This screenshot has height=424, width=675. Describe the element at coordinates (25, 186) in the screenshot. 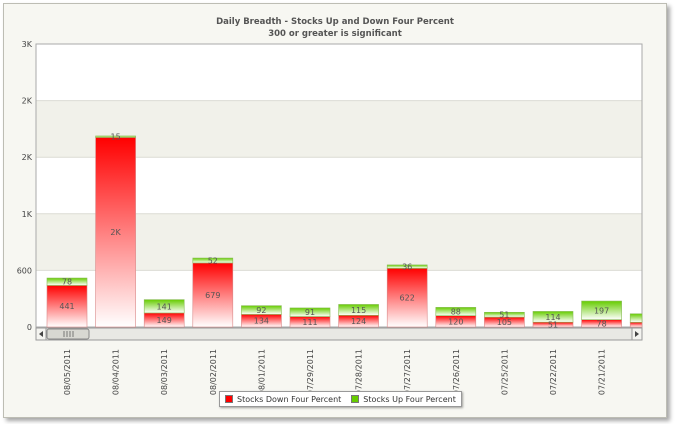

I see `y-axis-ticks: 0 600 1K 2K 2K 3K` at that location.